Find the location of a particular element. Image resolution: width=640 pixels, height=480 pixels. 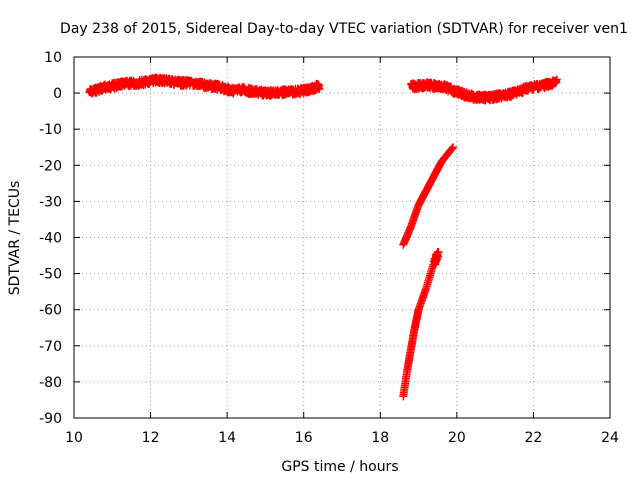

y-tick-labels: 10 0 -10 -20 -30 -40 -50 -60 -70 -80 -90 is located at coordinates (50, 238).